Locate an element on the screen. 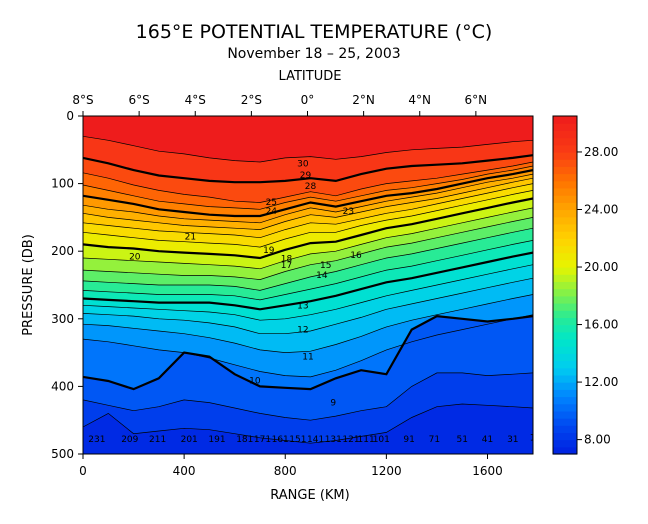 The width and height of the screenshot is (648, 524). contour-label-28: 141 is located at coordinates (315, 440).